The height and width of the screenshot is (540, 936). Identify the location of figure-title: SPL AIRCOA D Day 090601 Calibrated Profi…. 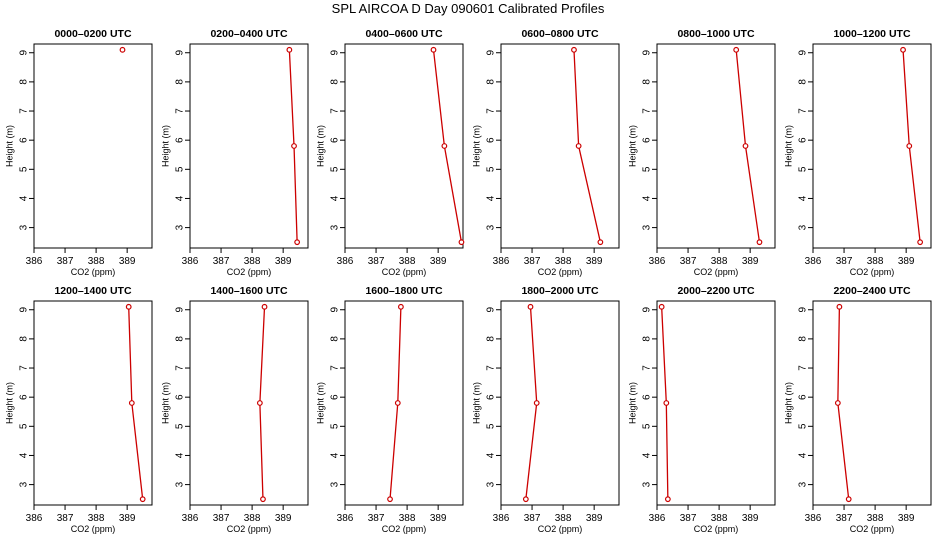
(468, 8).